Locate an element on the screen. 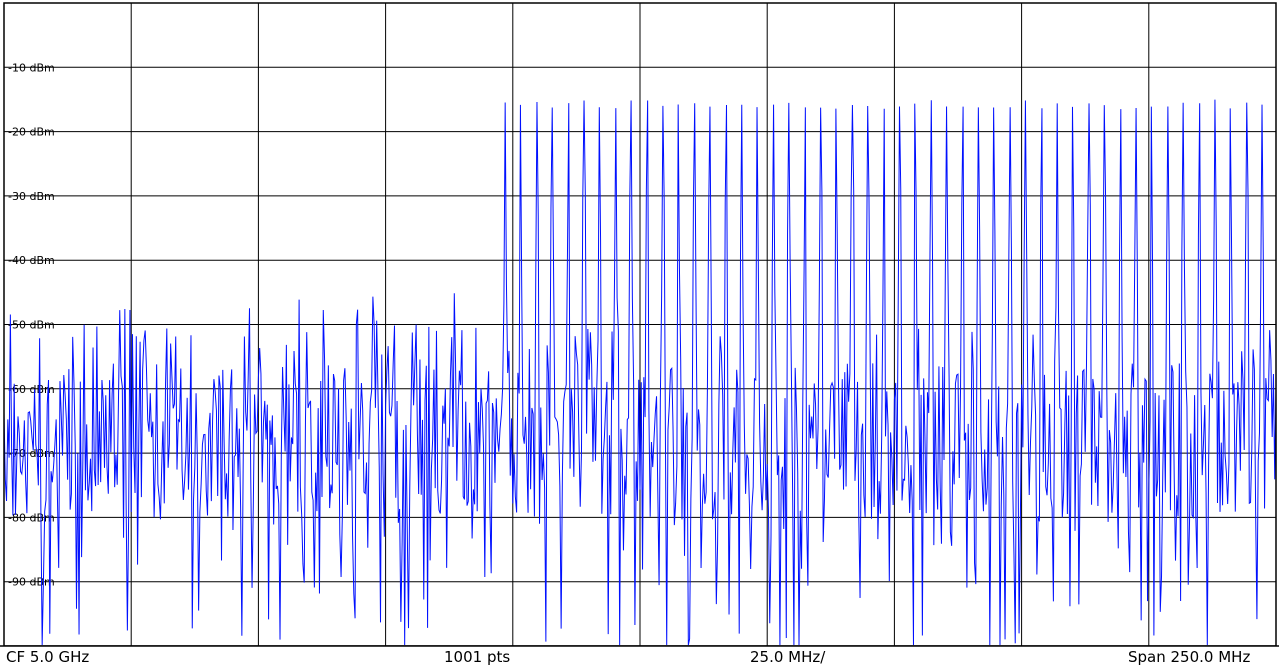 This screenshot has height=670, width=1279. y-tick-label: -20 dBm is located at coordinates (31, 132).